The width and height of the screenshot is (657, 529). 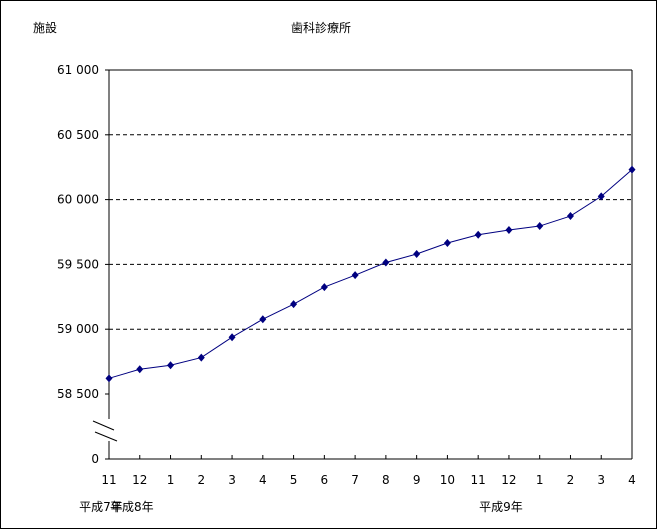 What do you see at coordinates (417, 480) in the screenshot?
I see `x-tick-label: 9` at bounding box center [417, 480].